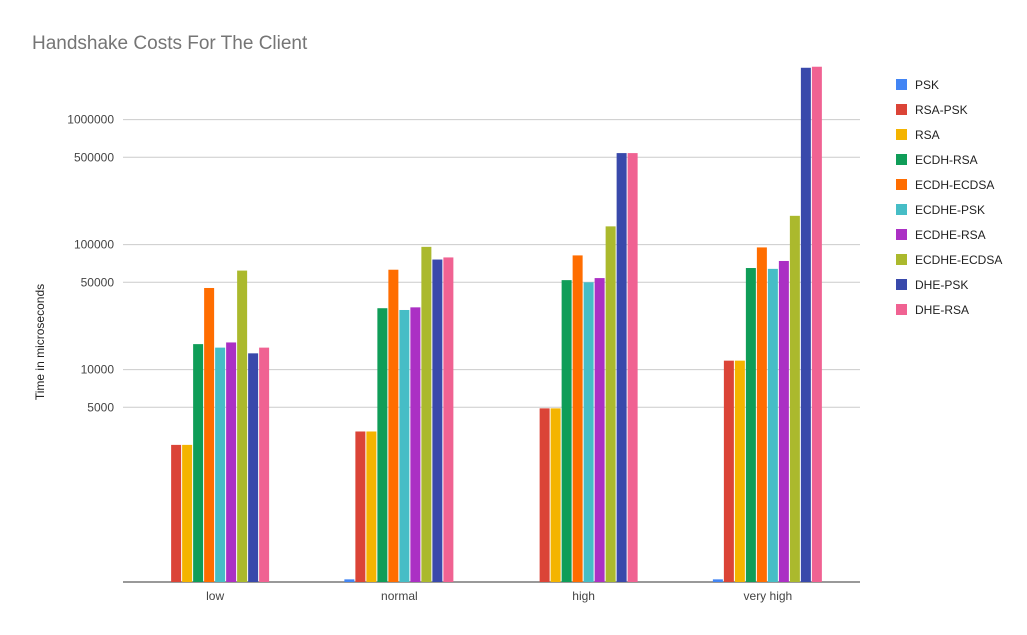 Image resolution: width=1027 pixels, height=635 pixels. What do you see at coordinates (437, 420) in the screenshot?
I see `bar-dhe-psk-normal` at bounding box center [437, 420].